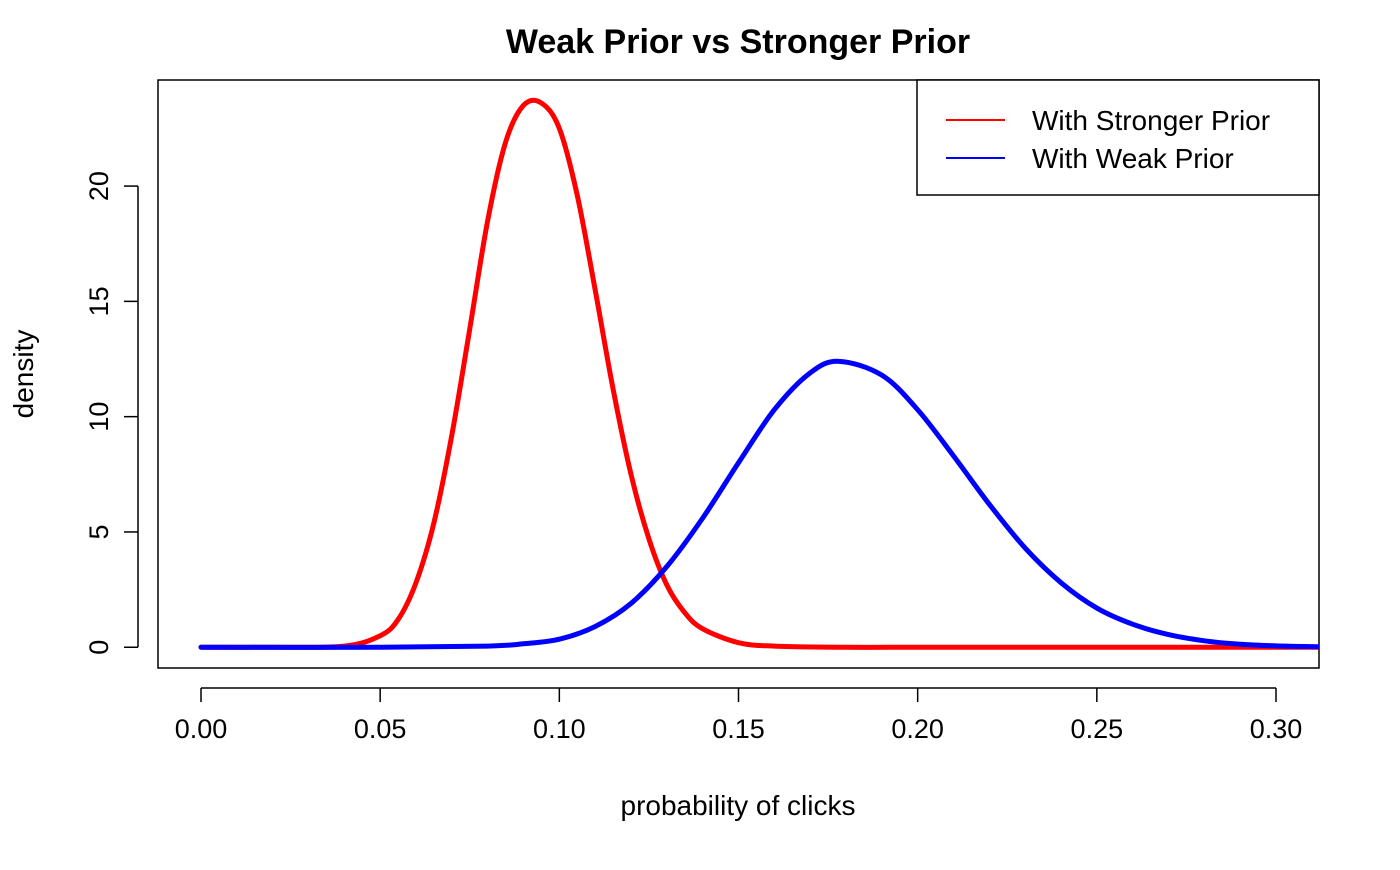 The width and height of the screenshot is (1400, 870). I want to click on y-tick-label: 10, so click(99, 417).